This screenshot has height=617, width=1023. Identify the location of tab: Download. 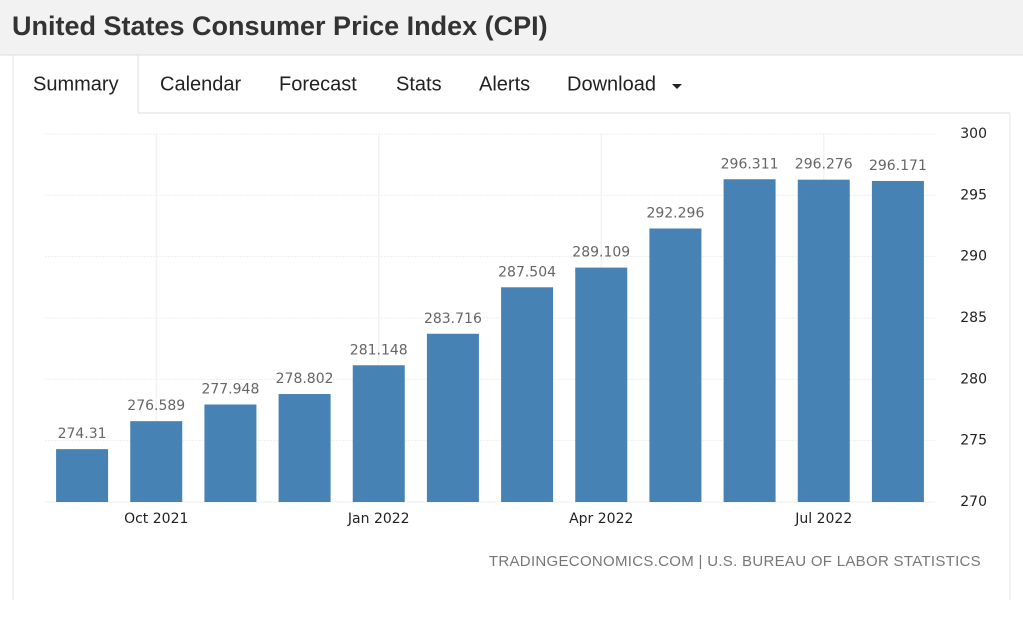
(611, 84).